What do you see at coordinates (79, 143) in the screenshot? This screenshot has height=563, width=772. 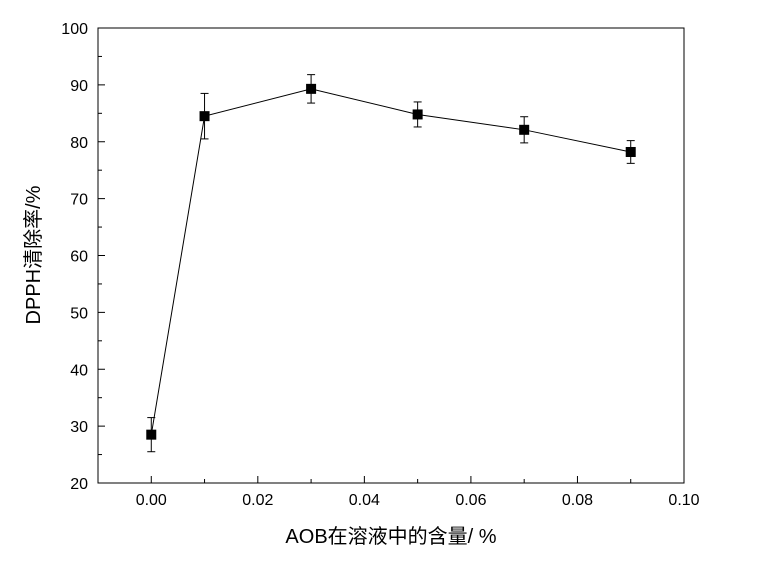 I see `y-tick-label: 80` at bounding box center [79, 143].